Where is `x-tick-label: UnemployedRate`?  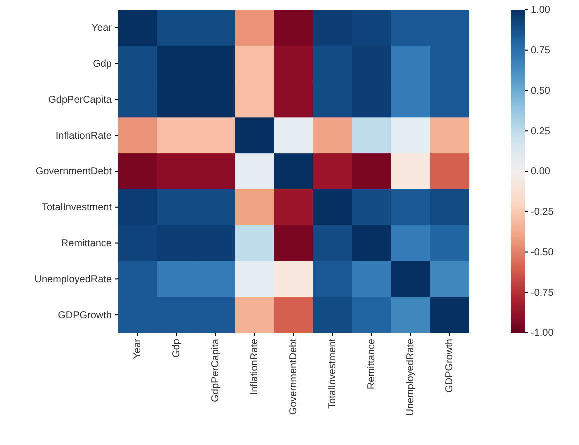
x-tick-label: UnemployedRate is located at coordinates (411, 377).